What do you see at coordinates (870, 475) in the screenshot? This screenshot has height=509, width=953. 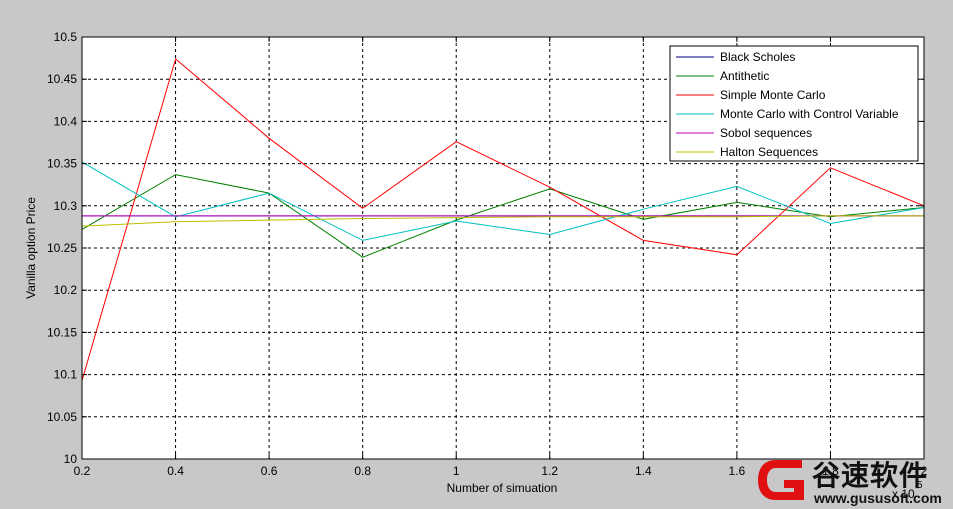 I see `watermark-title: 谷速软件` at bounding box center [870, 475].